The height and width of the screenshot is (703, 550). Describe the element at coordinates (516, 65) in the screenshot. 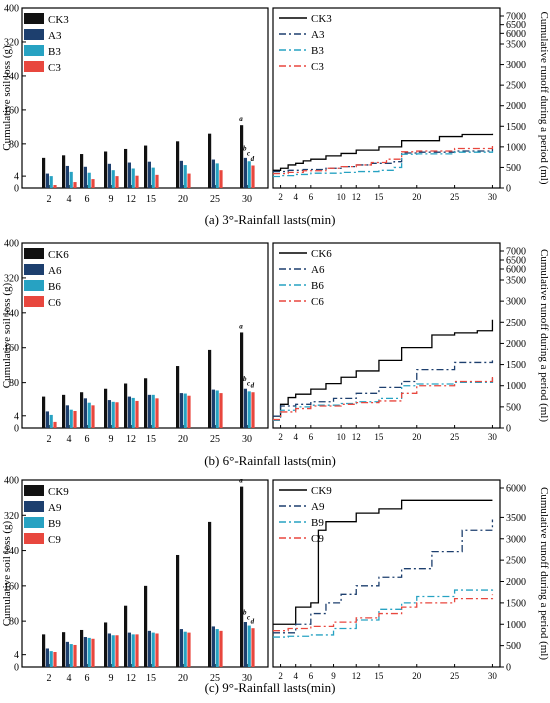

I see `right-y-tick-label: 3000` at that location.